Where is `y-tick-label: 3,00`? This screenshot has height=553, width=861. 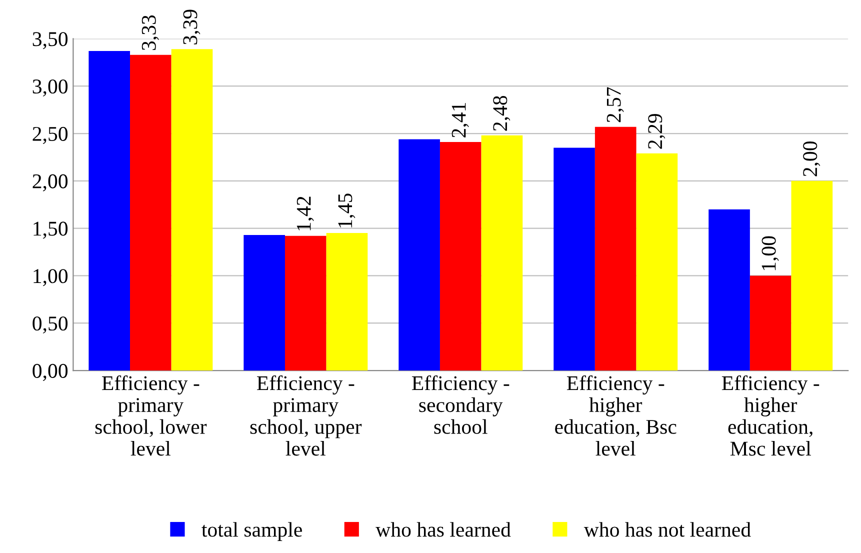
y-tick-label: 3,00 is located at coordinates (50, 88).